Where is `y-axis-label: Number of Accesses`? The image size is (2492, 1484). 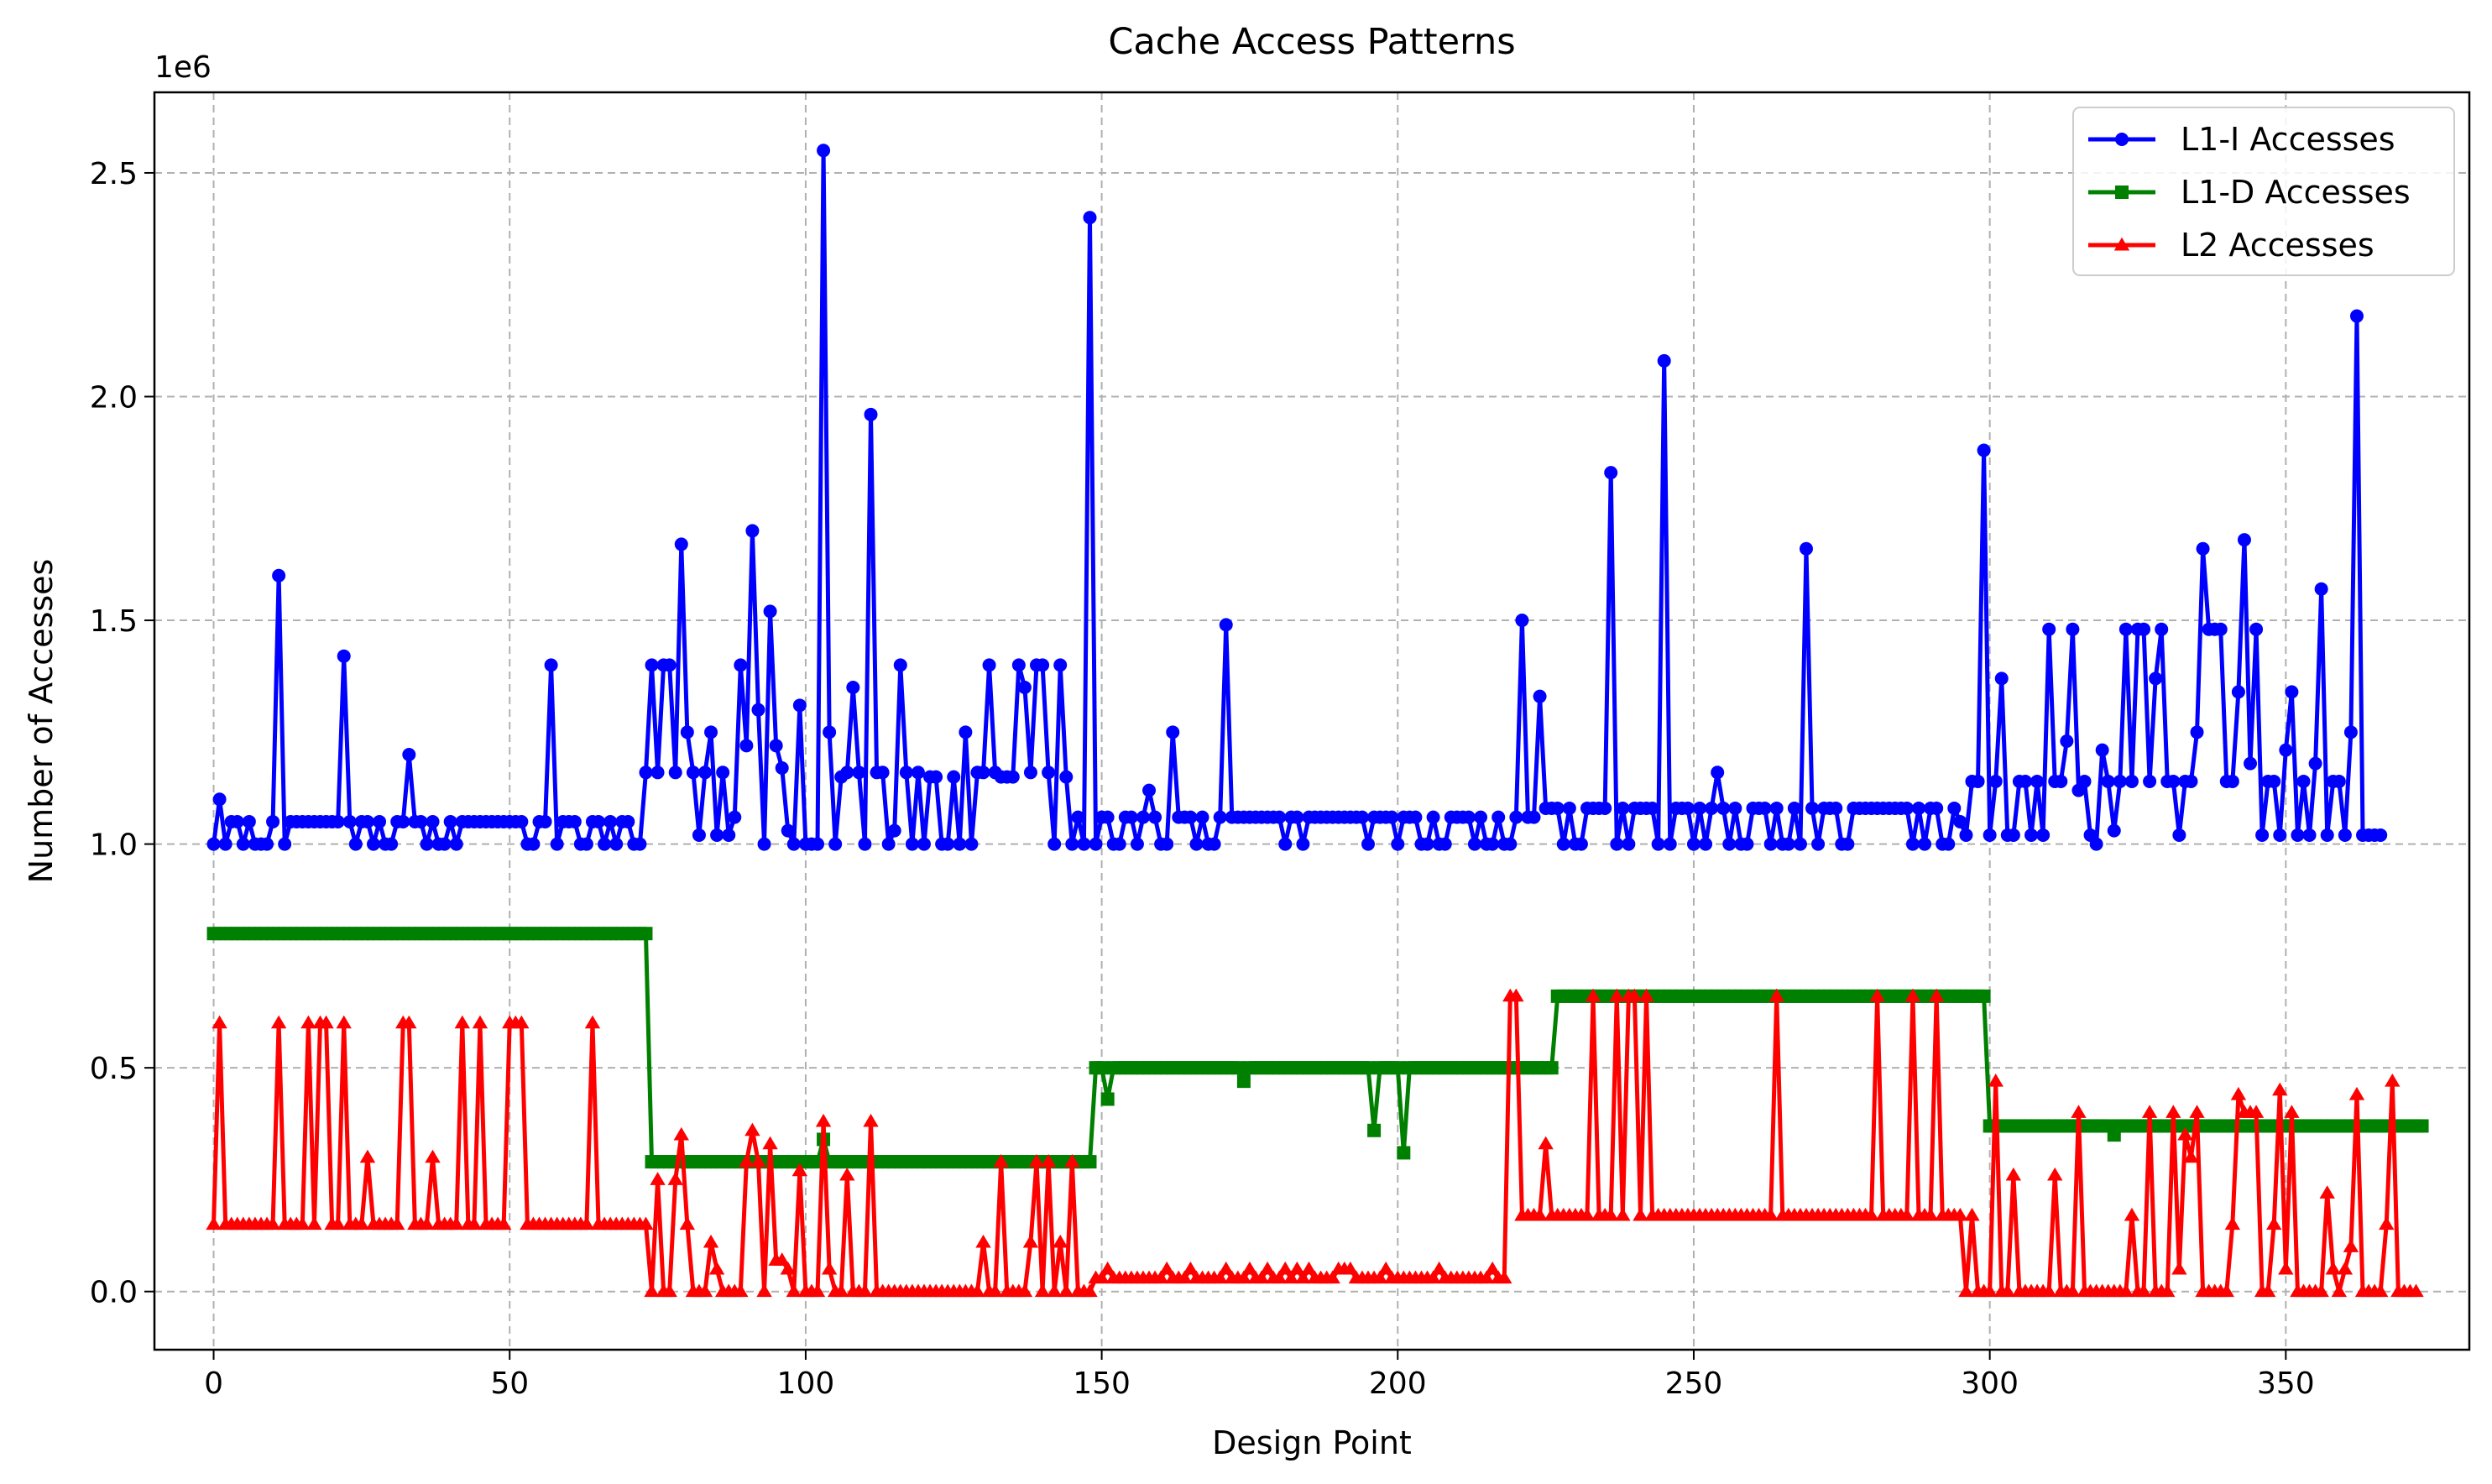
y-axis-label: Number of Accesses is located at coordinates (41, 721).